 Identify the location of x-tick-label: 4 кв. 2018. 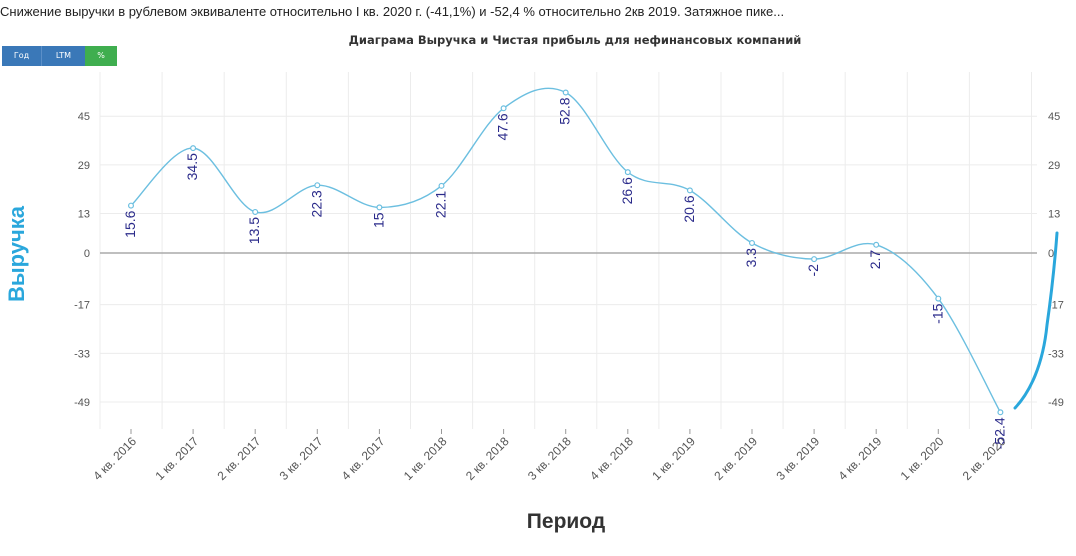
(611, 458).